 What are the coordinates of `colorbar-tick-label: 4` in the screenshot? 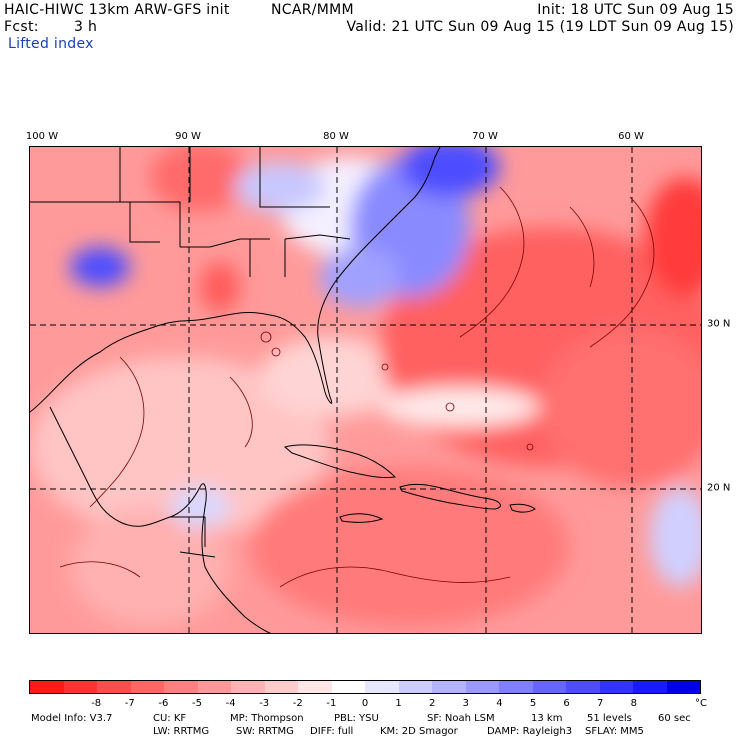 It's located at (499, 703).